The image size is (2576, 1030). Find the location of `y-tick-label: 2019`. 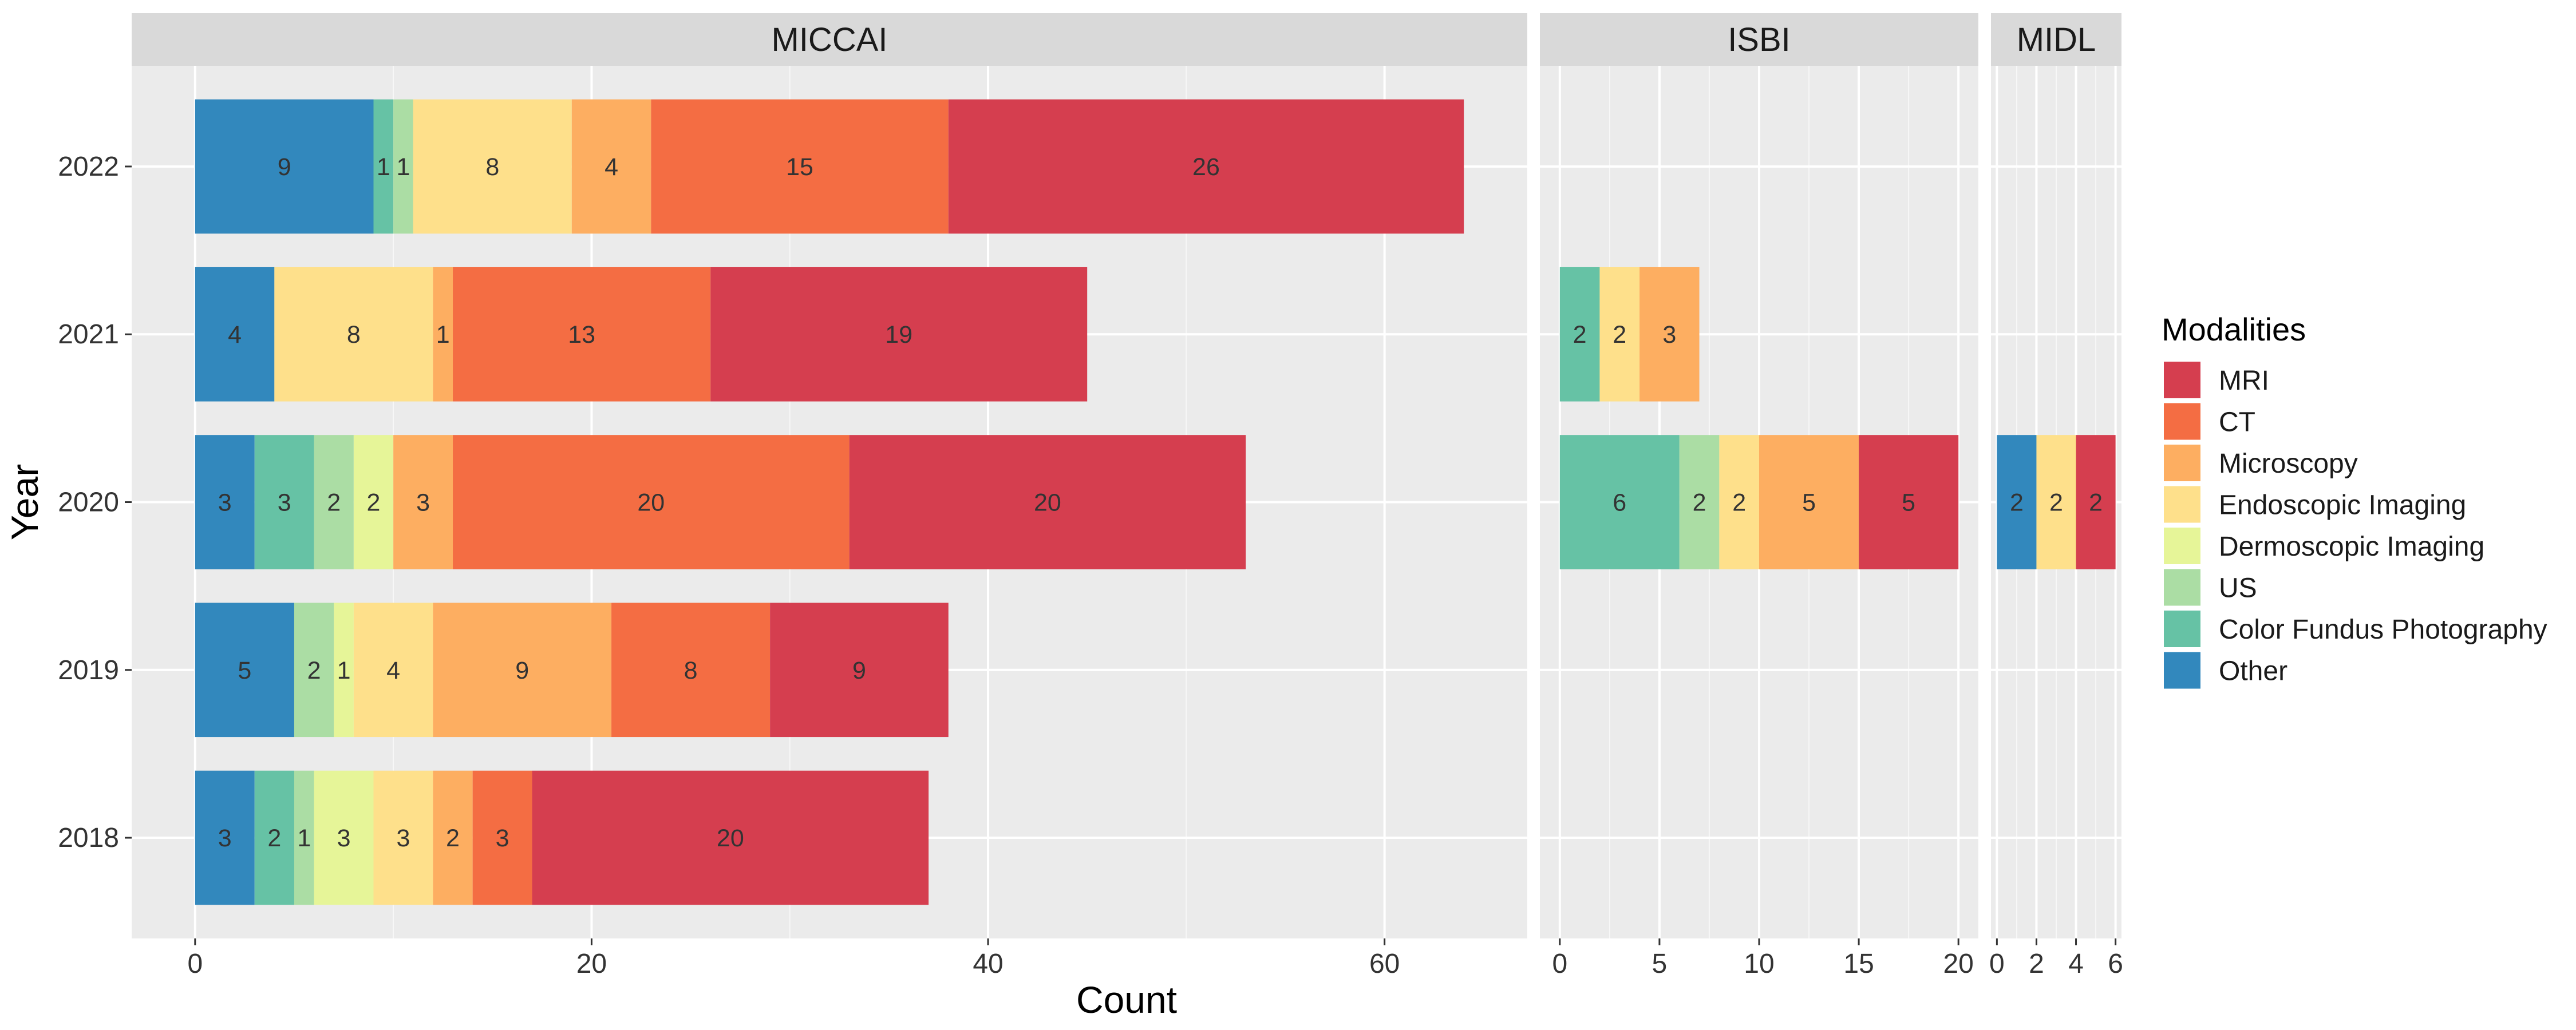

y-tick-label: 2019 is located at coordinates (88, 670).